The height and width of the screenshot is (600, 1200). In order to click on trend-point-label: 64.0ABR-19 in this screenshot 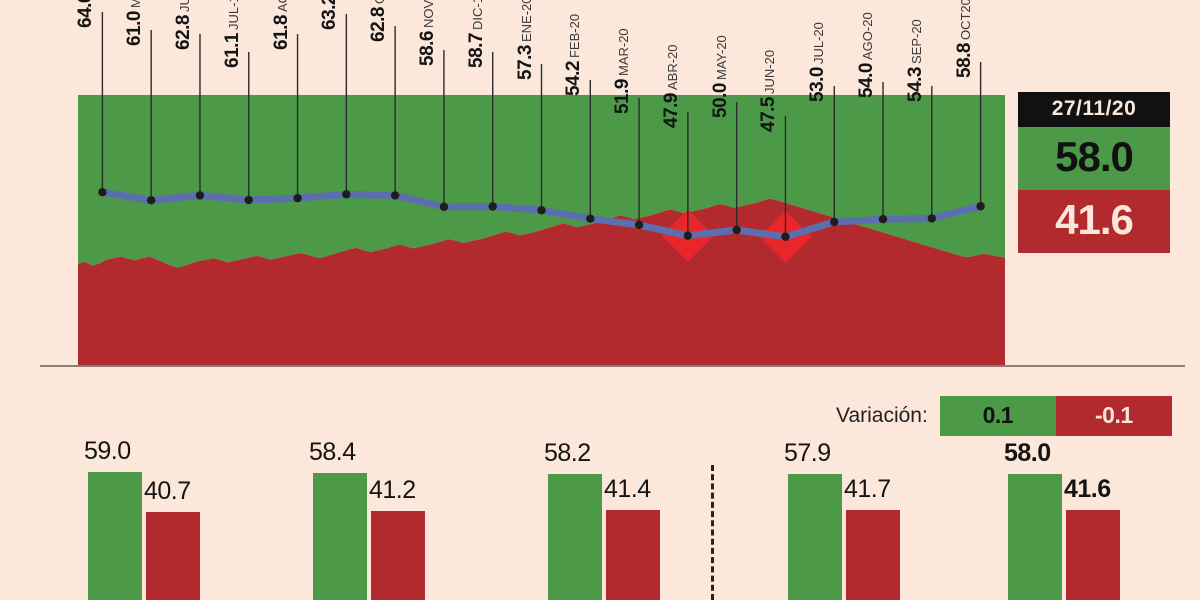, I will do `click(86, 14)`.